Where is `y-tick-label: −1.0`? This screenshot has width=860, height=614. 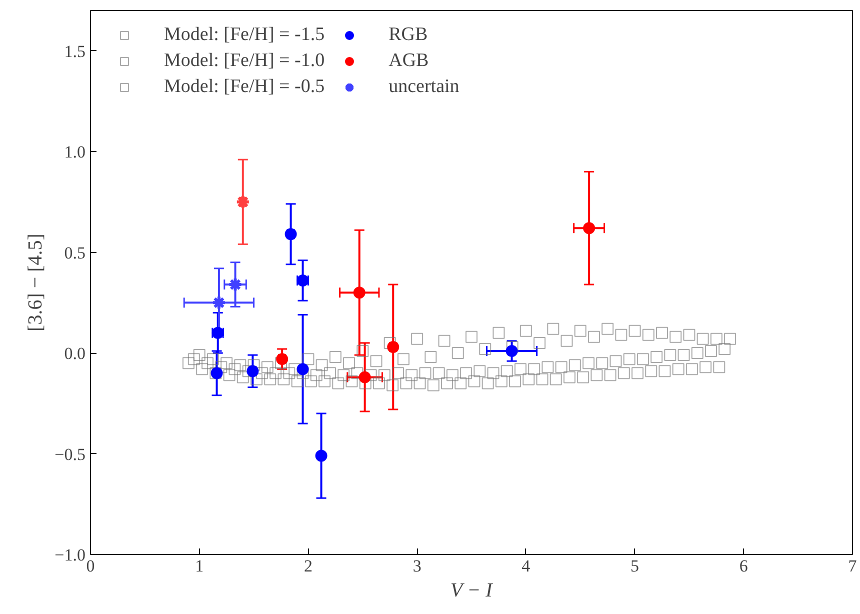 y-tick-label: −1.0 is located at coordinates (70, 555).